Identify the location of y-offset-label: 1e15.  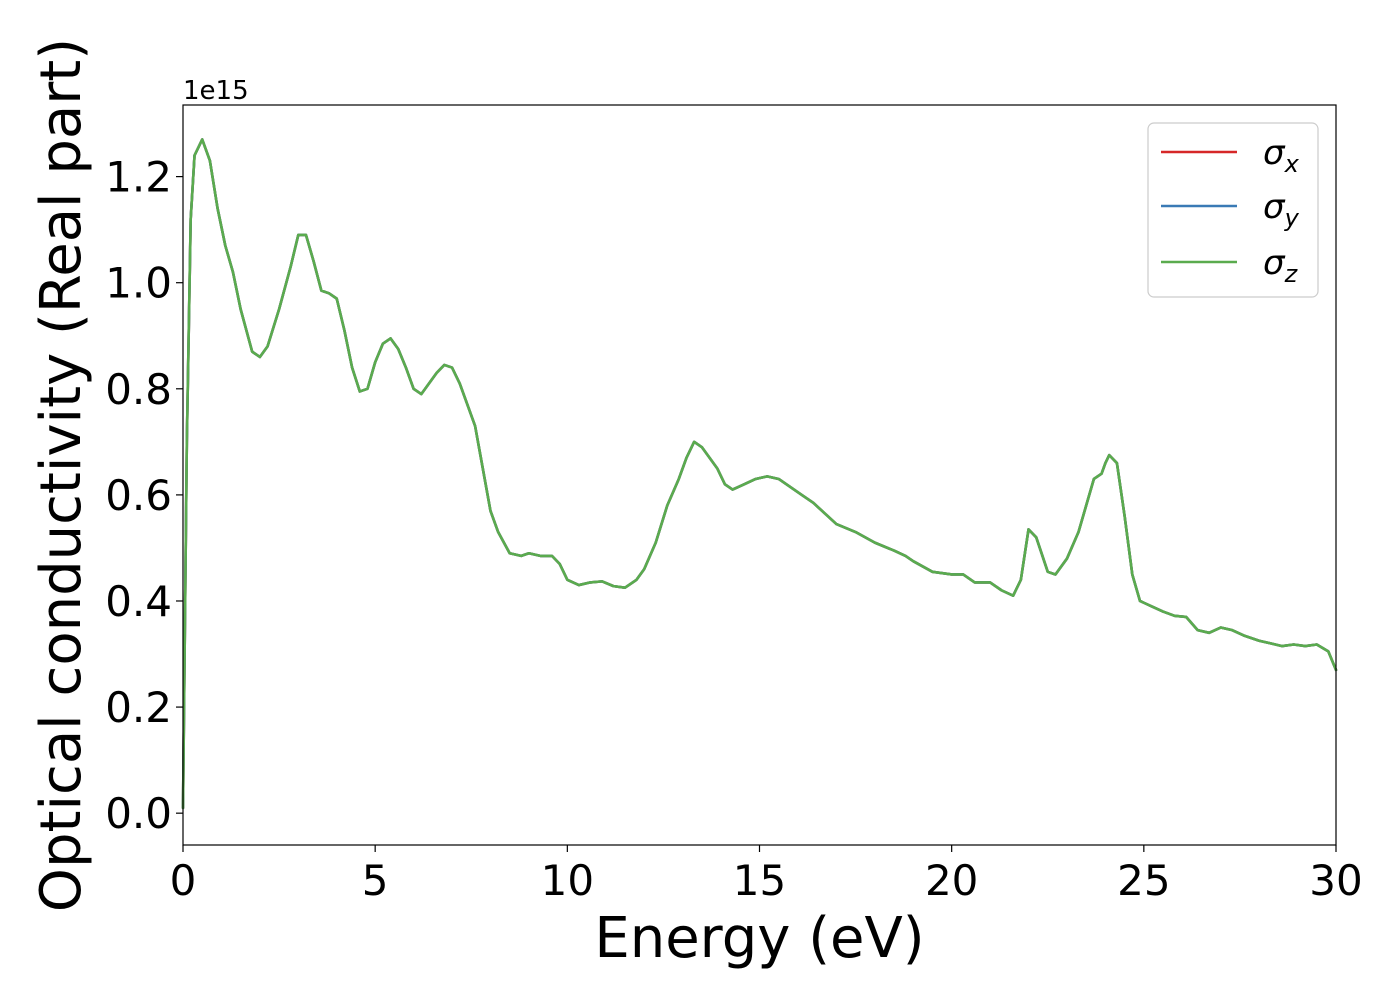
(216, 91).